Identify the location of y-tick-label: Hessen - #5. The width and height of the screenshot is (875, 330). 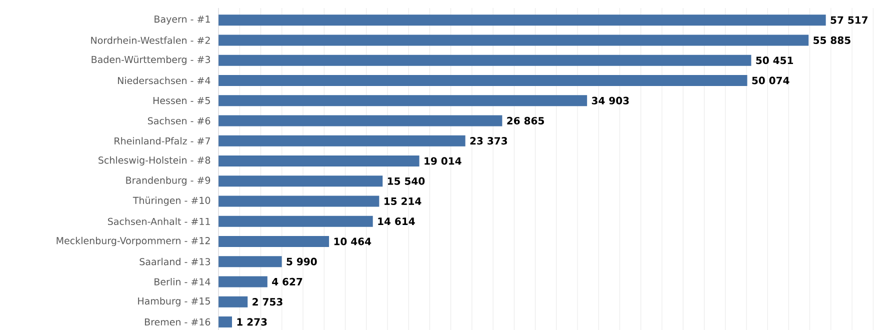
(181, 100).